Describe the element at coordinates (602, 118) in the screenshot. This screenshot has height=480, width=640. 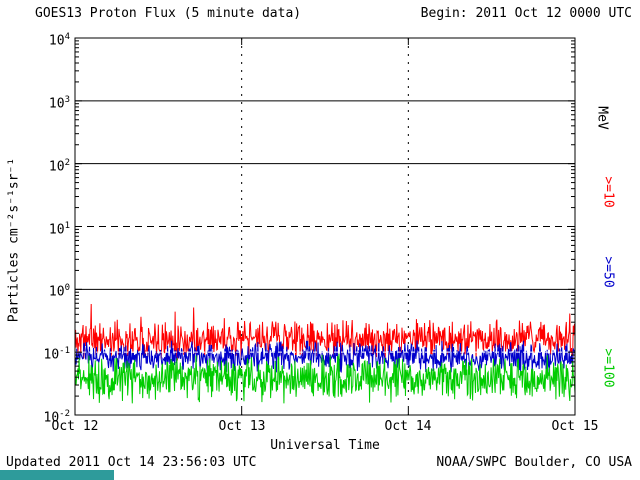
I see `right-axis-unit-label: MeV` at that location.